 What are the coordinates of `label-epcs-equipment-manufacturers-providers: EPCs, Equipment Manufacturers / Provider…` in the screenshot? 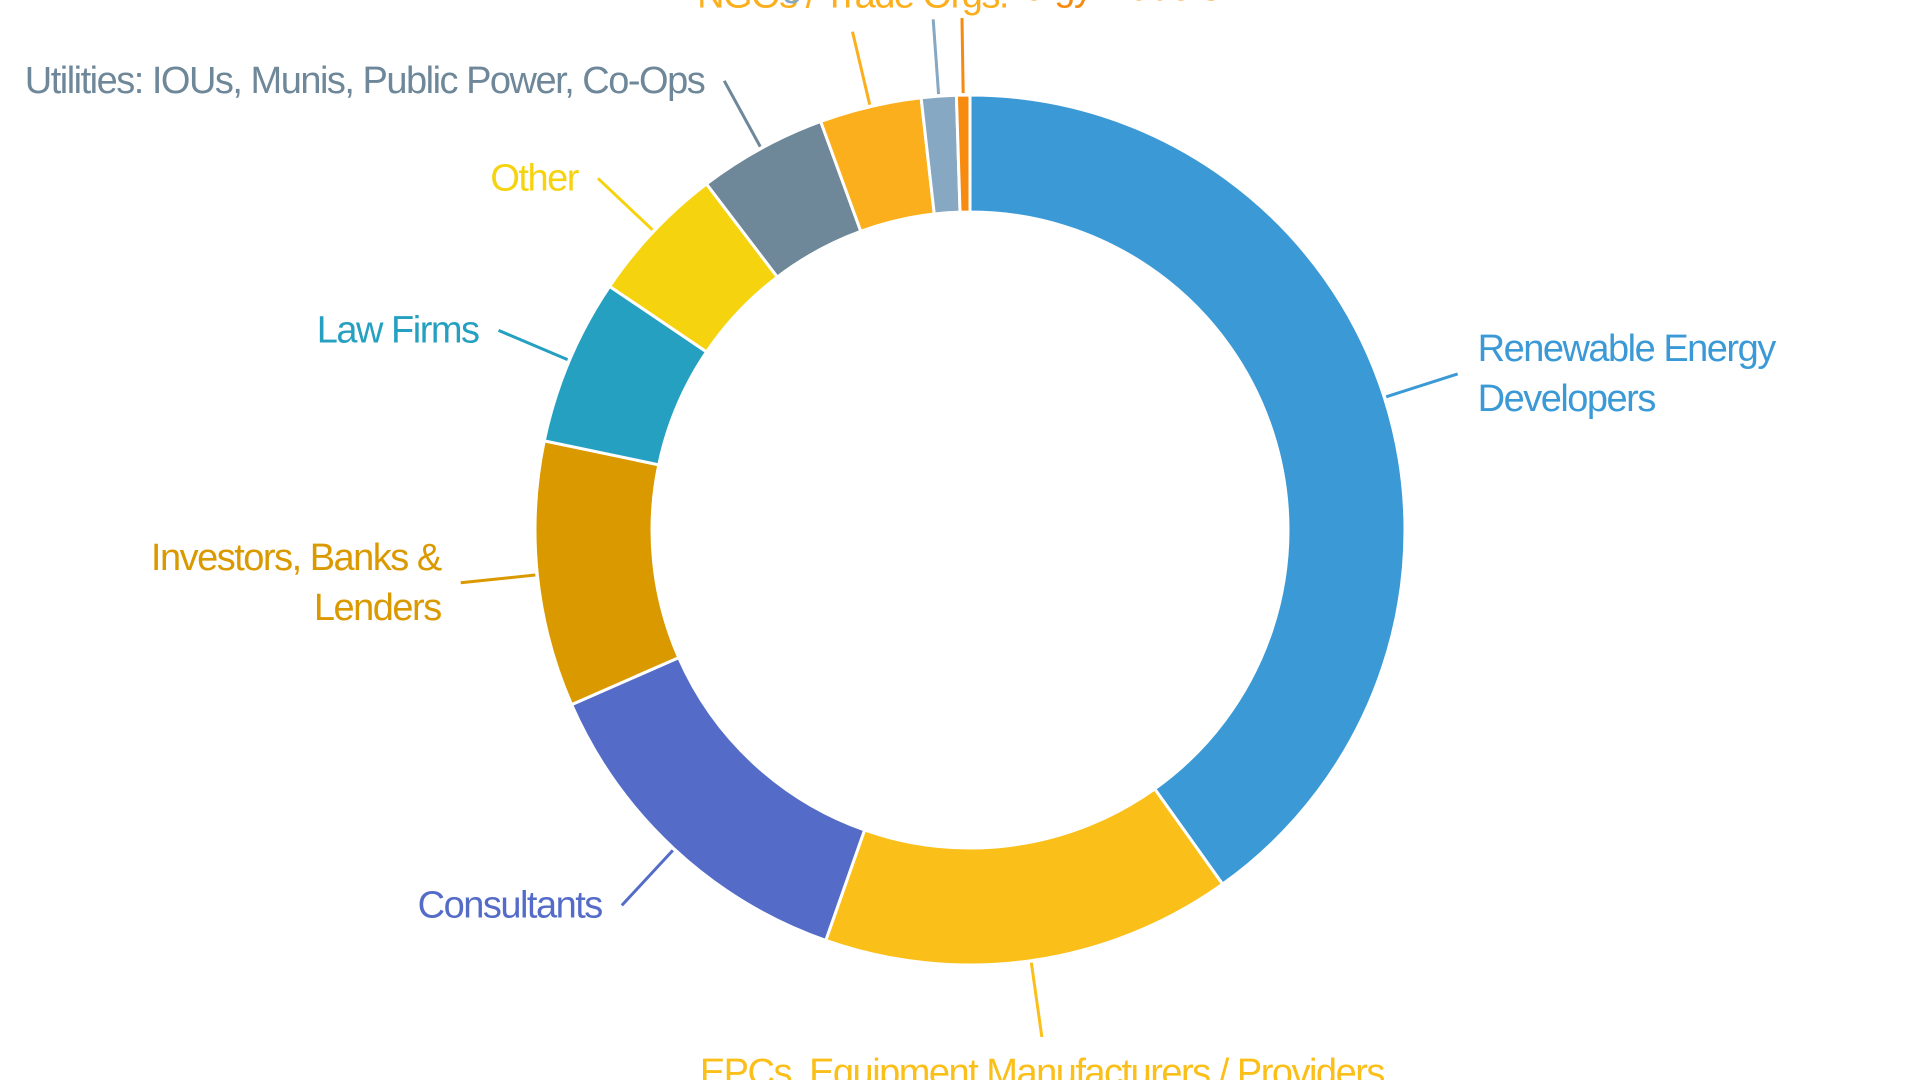 It's located at (1042, 1066).